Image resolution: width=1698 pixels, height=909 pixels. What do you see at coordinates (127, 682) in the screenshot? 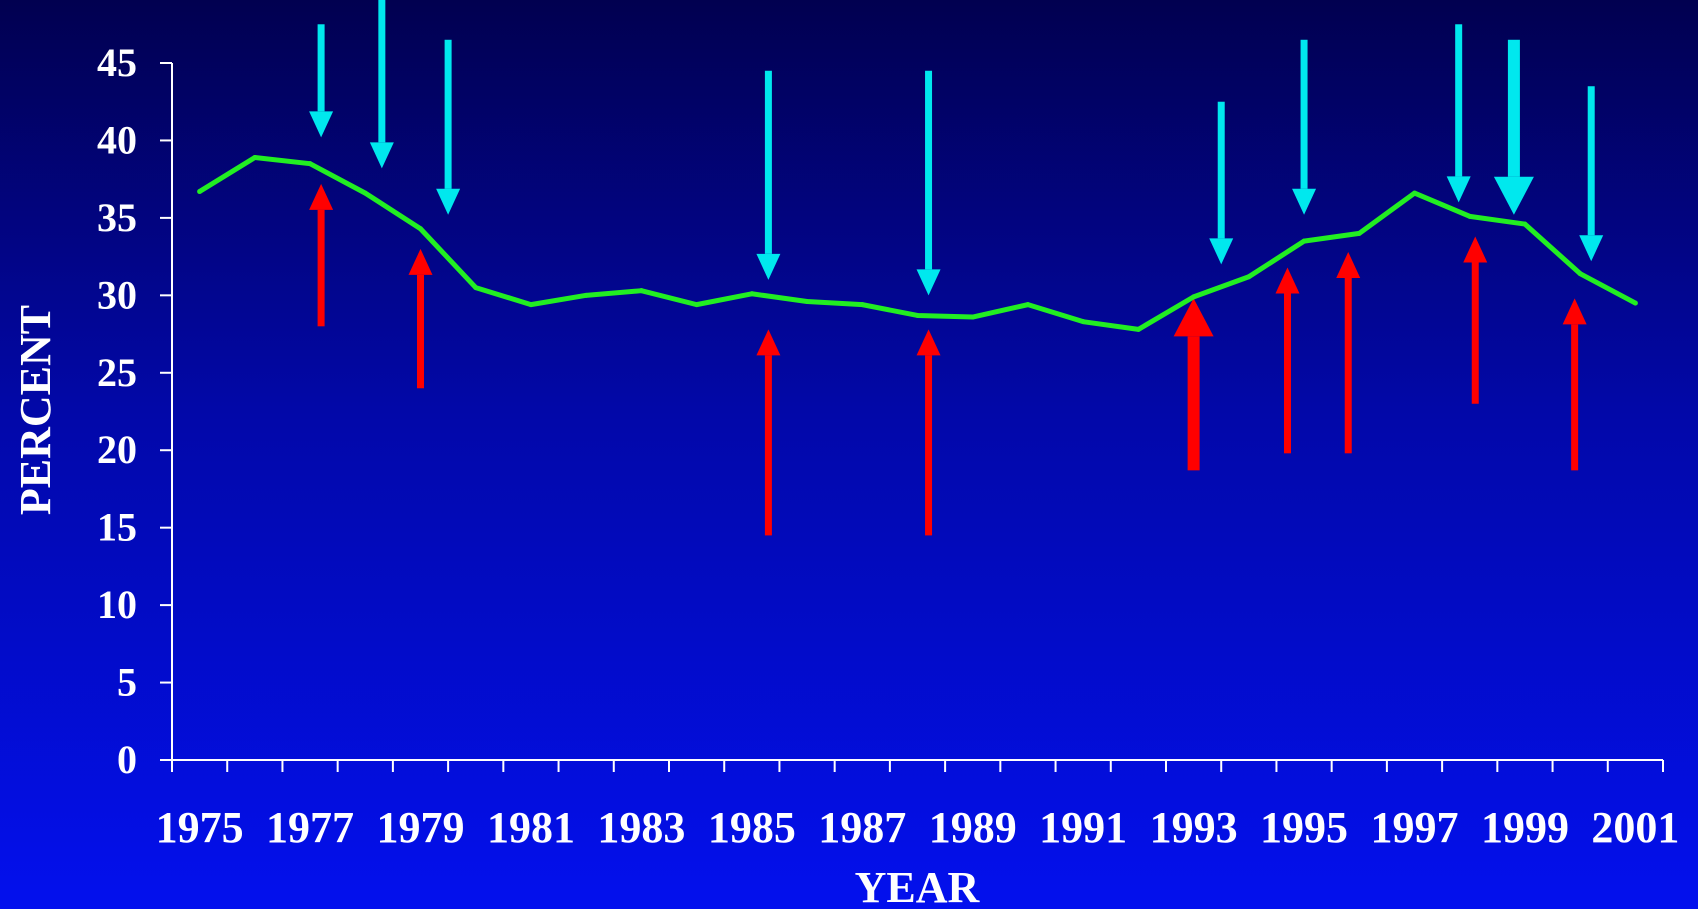
I see `y-tick-label: 5` at bounding box center [127, 682].